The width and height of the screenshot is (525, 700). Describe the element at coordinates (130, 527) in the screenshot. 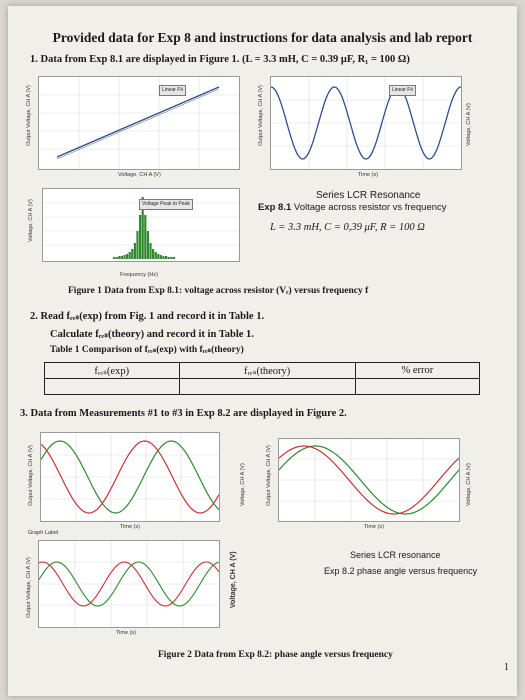

I see `phase1-xlabel: Time (s)` at that location.